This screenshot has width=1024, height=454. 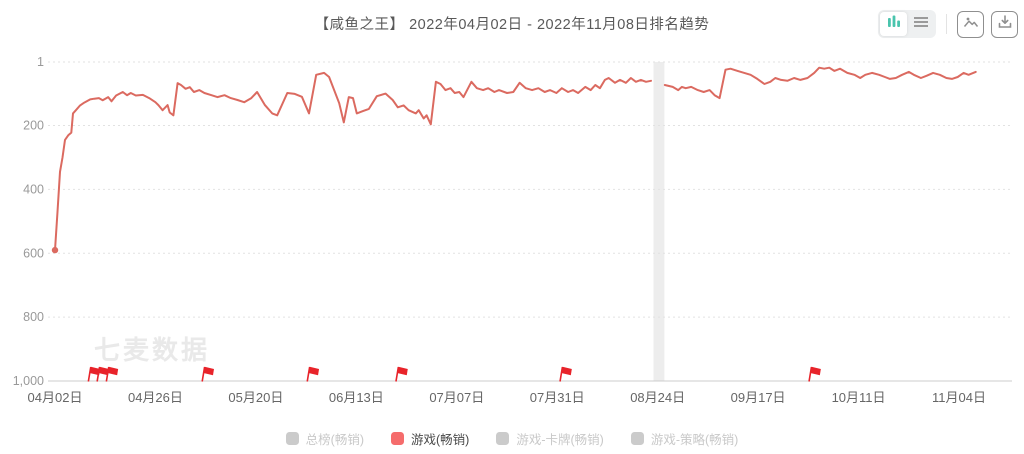 What do you see at coordinates (155, 397) in the screenshot?
I see `x-axis-label: 04月26日` at bounding box center [155, 397].